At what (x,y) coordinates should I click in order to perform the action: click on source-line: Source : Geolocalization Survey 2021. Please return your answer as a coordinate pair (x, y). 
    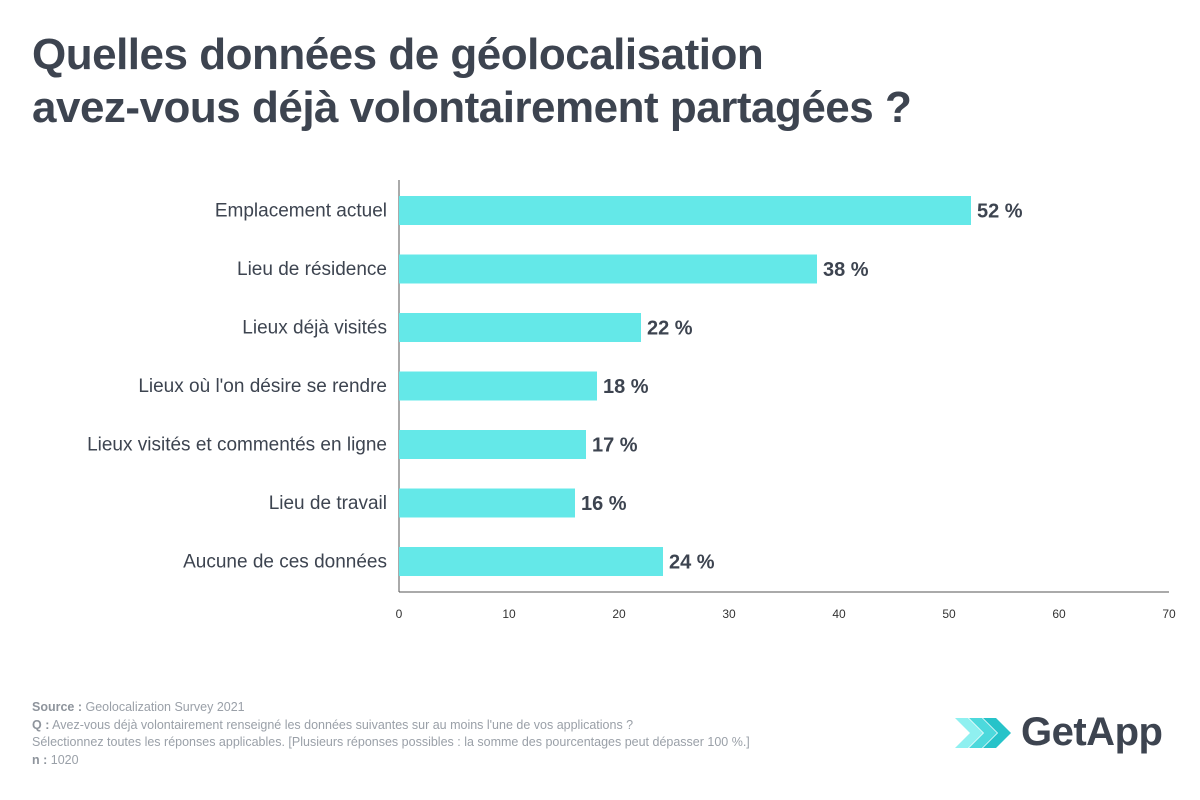
    Looking at the image, I should click on (472, 708).